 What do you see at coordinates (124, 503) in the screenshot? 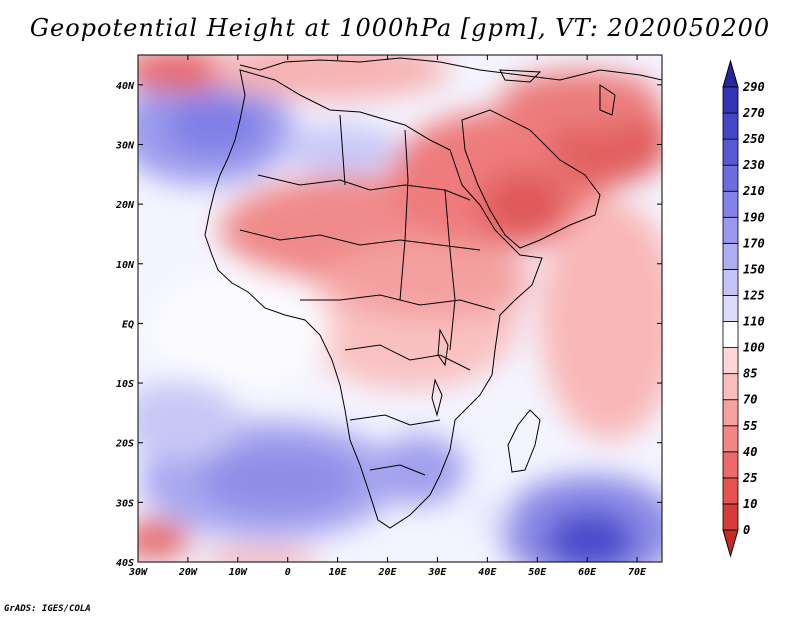
I see `lat-tick-label: 30S` at bounding box center [124, 503].